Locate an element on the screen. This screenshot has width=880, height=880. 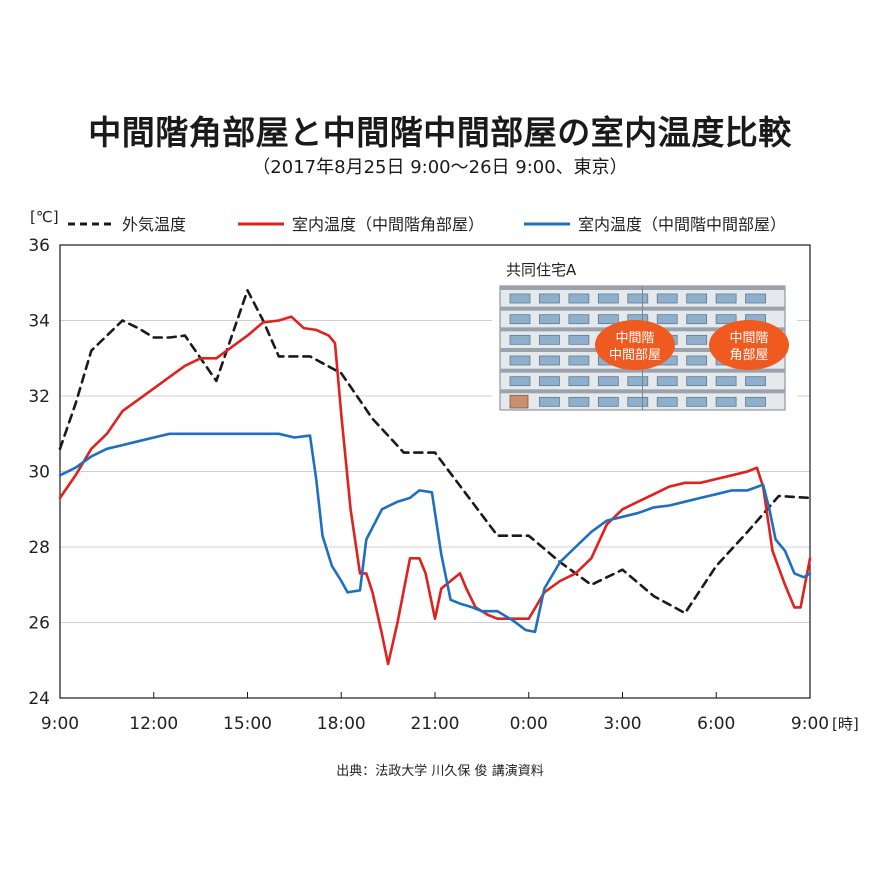
legend: 外気温度 室内温度（中間階角部屋） 室内温度（中間階中間部屋） is located at coordinates (427, 224).